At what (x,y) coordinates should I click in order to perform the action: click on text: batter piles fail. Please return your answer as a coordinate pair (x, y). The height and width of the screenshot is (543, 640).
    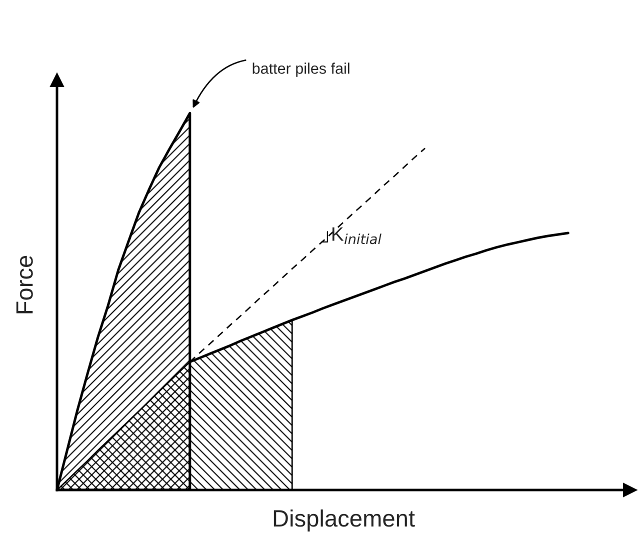
    Looking at the image, I should click on (301, 69).